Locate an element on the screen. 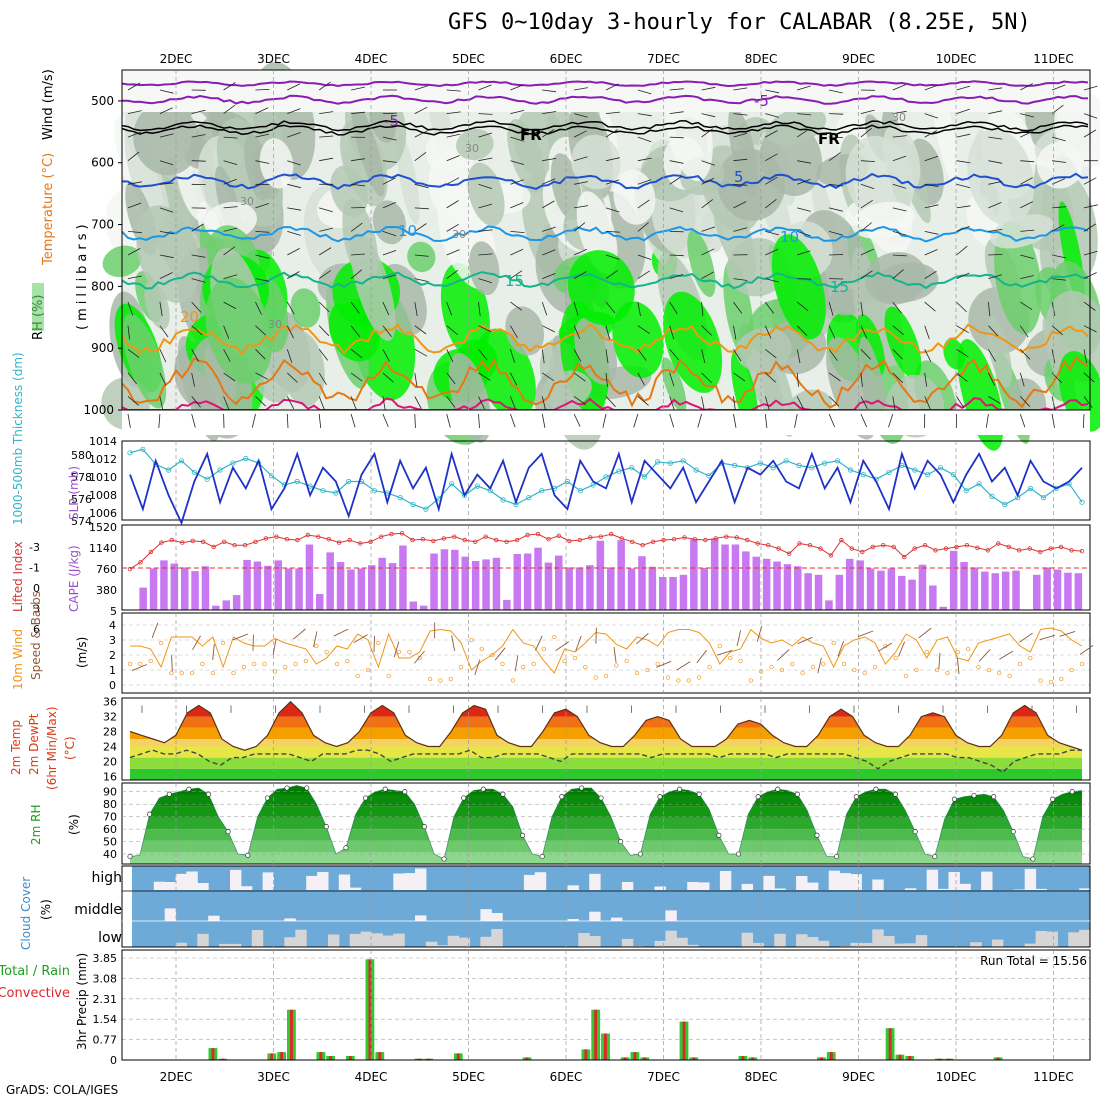 This screenshot has width=1100, height=1100. wind10m-units: (m/s) is located at coordinates (82, 652).